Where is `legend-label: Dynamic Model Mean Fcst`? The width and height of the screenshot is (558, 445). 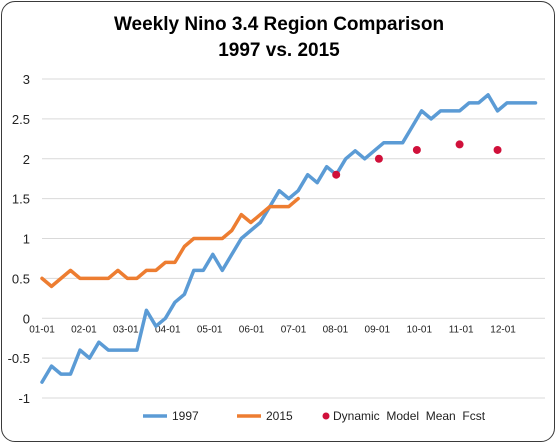
legend-label: Dynamic Model Mean Fcst is located at coordinates (409, 416).